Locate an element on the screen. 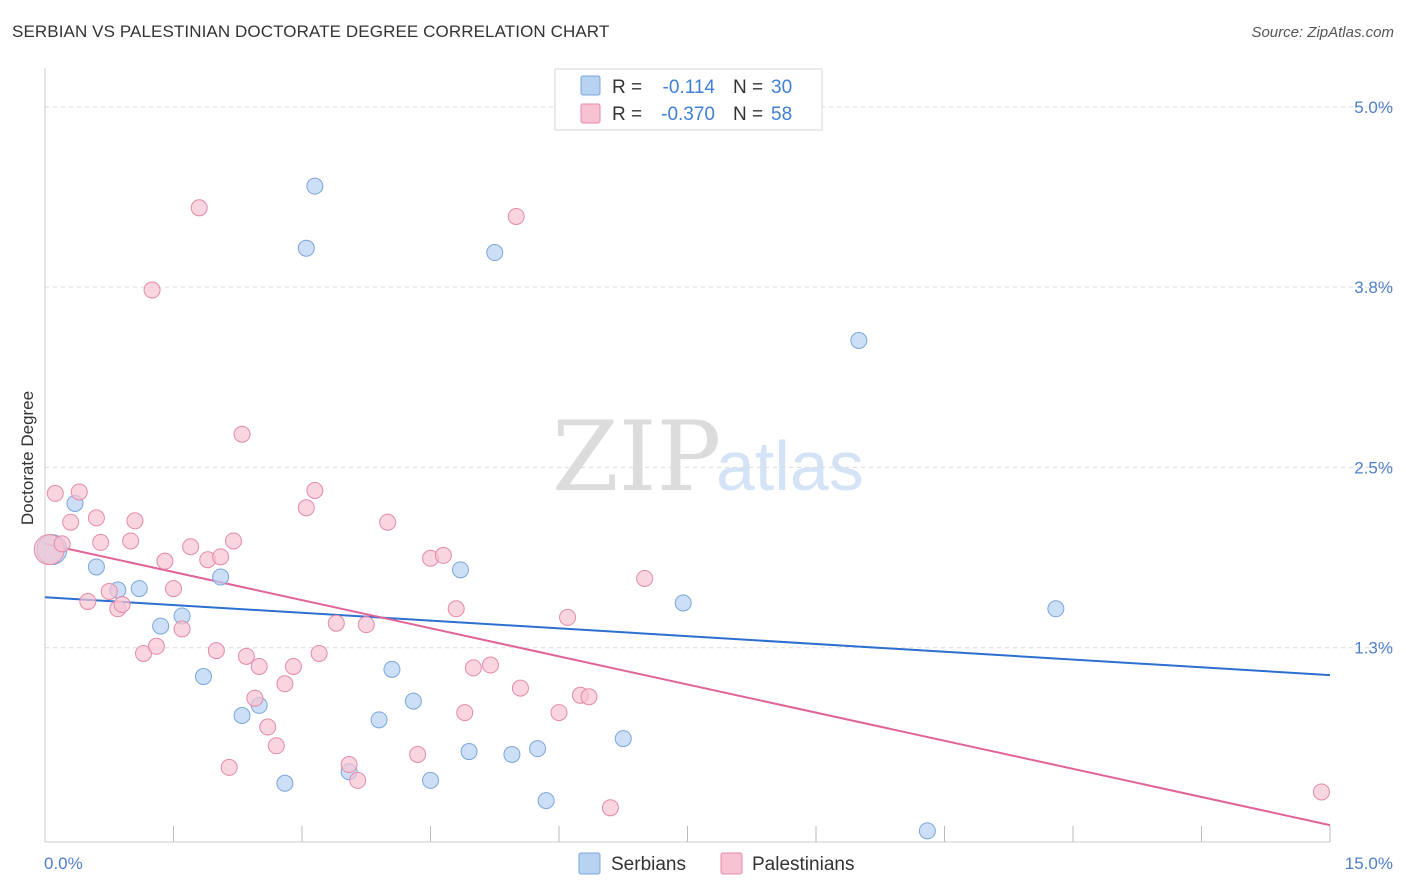 The height and width of the screenshot is (892, 1406). x-tick-label: 0.0% is located at coordinates (63, 863).